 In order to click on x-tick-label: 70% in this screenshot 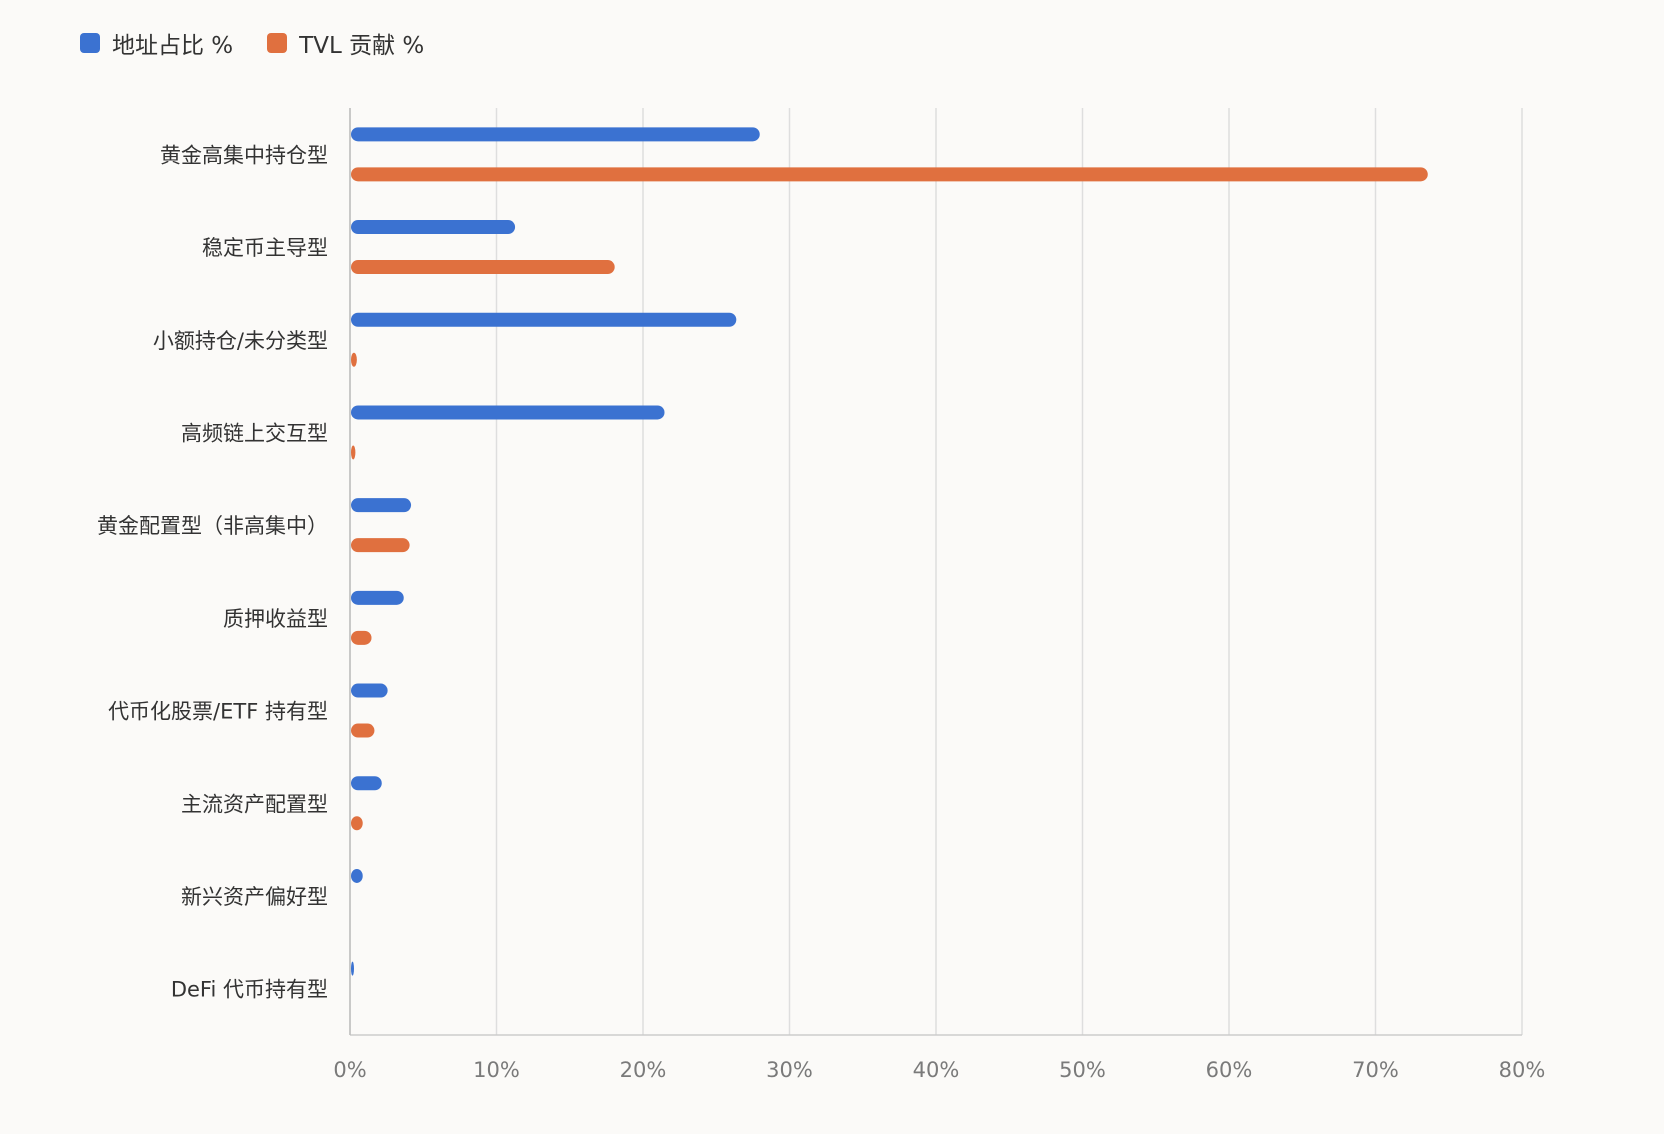, I will do `click(1375, 1070)`.